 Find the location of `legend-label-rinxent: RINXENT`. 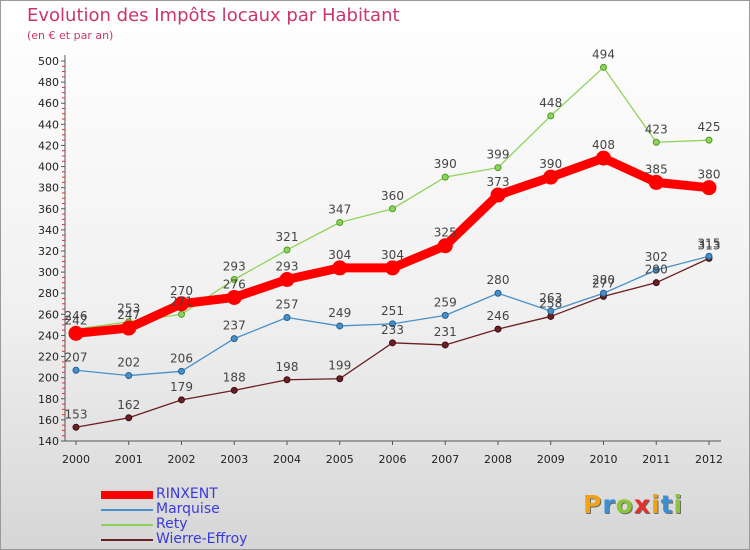

legend-label-rinxent: RINXENT is located at coordinates (187, 494).